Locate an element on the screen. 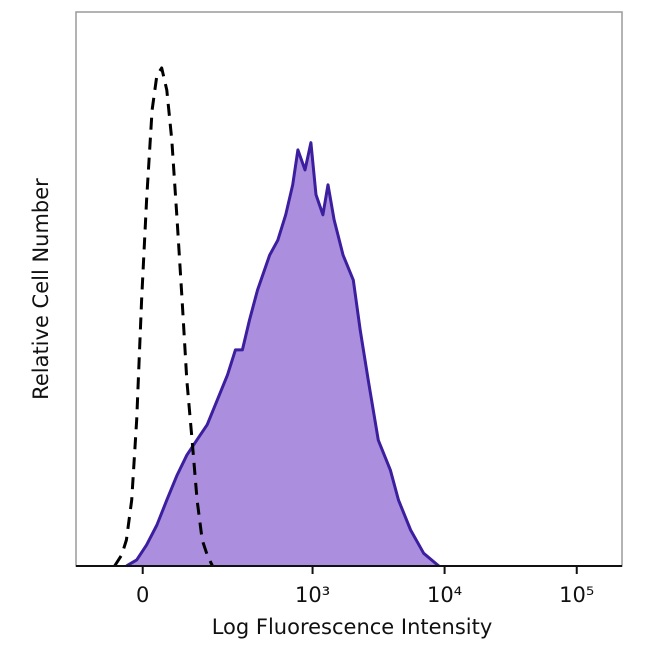 Image resolution: width=650 pixels, height=654 pixels. y-axis-label: Relative Cell Number is located at coordinates (41, 289).